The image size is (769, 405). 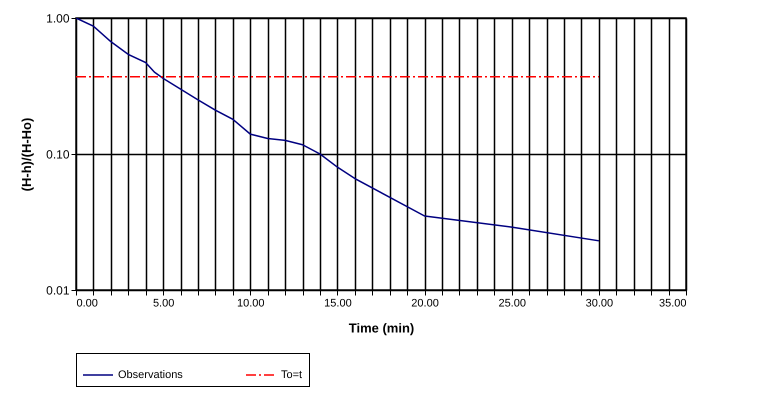 What do you see at coordinates (338, 304) in the screenshot?
I see `x-tick-label: 15.00` at bounding box center [338, 304].